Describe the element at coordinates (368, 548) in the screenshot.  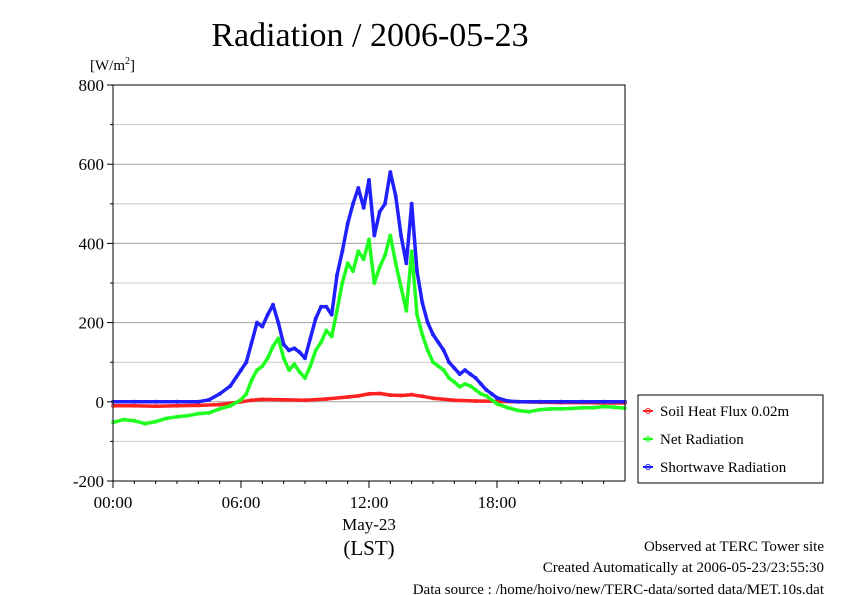
I see `x-axis-timezone-label: (LST)` at that location.